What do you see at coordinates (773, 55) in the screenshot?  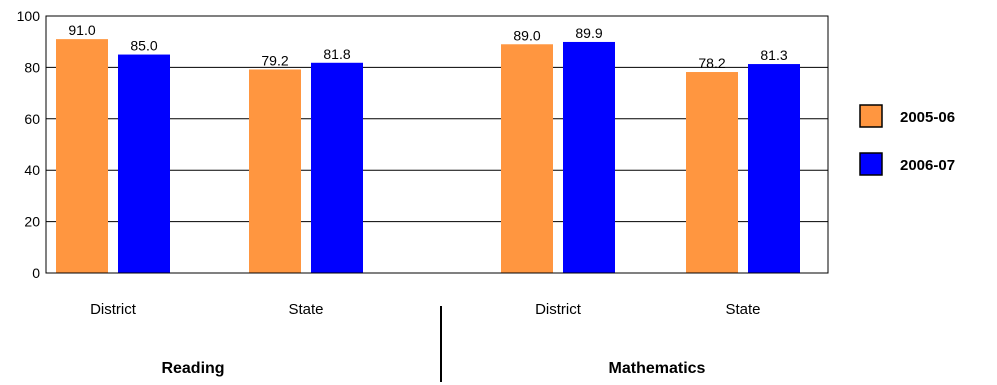 I see `value-label: 81.3` at bounding box center [773, 55].